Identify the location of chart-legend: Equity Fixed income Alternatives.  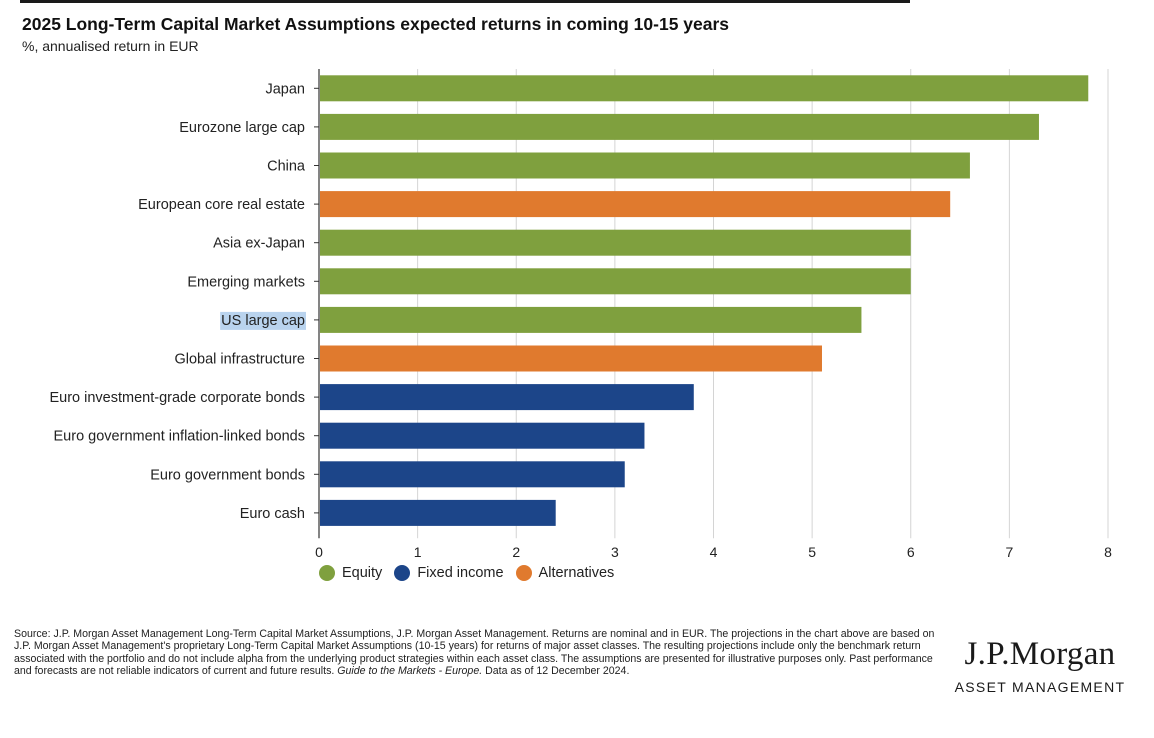
(472, 573).